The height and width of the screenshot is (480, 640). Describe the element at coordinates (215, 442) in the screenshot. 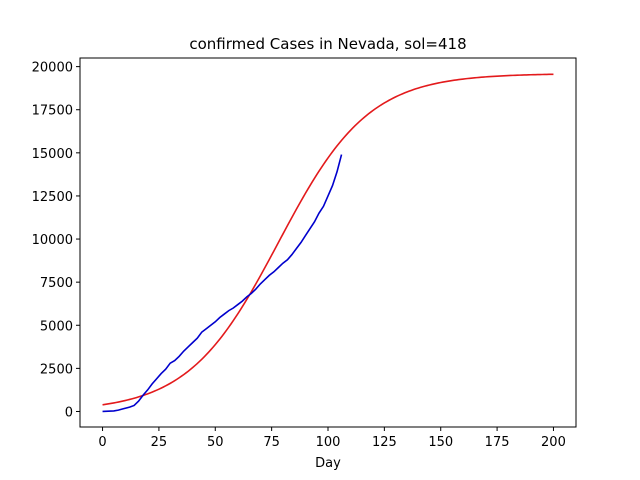

I see `x-tick-label: 50` at that location.